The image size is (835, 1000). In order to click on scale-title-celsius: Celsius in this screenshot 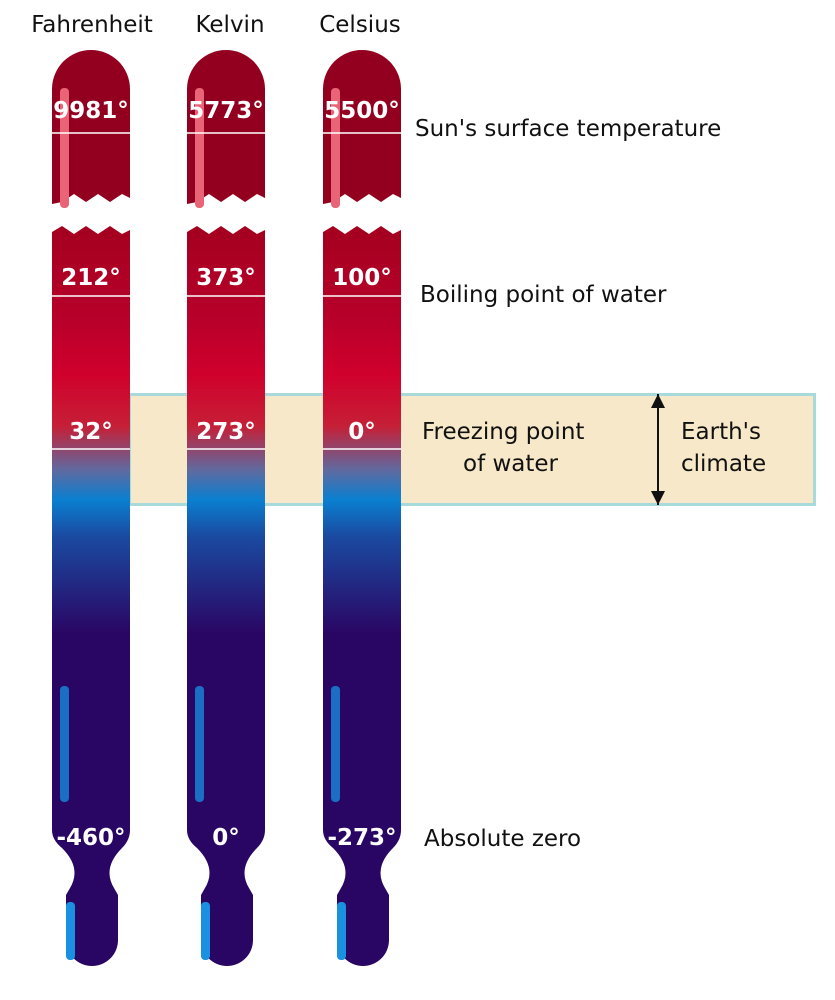, I will do `click(360, 25)`.